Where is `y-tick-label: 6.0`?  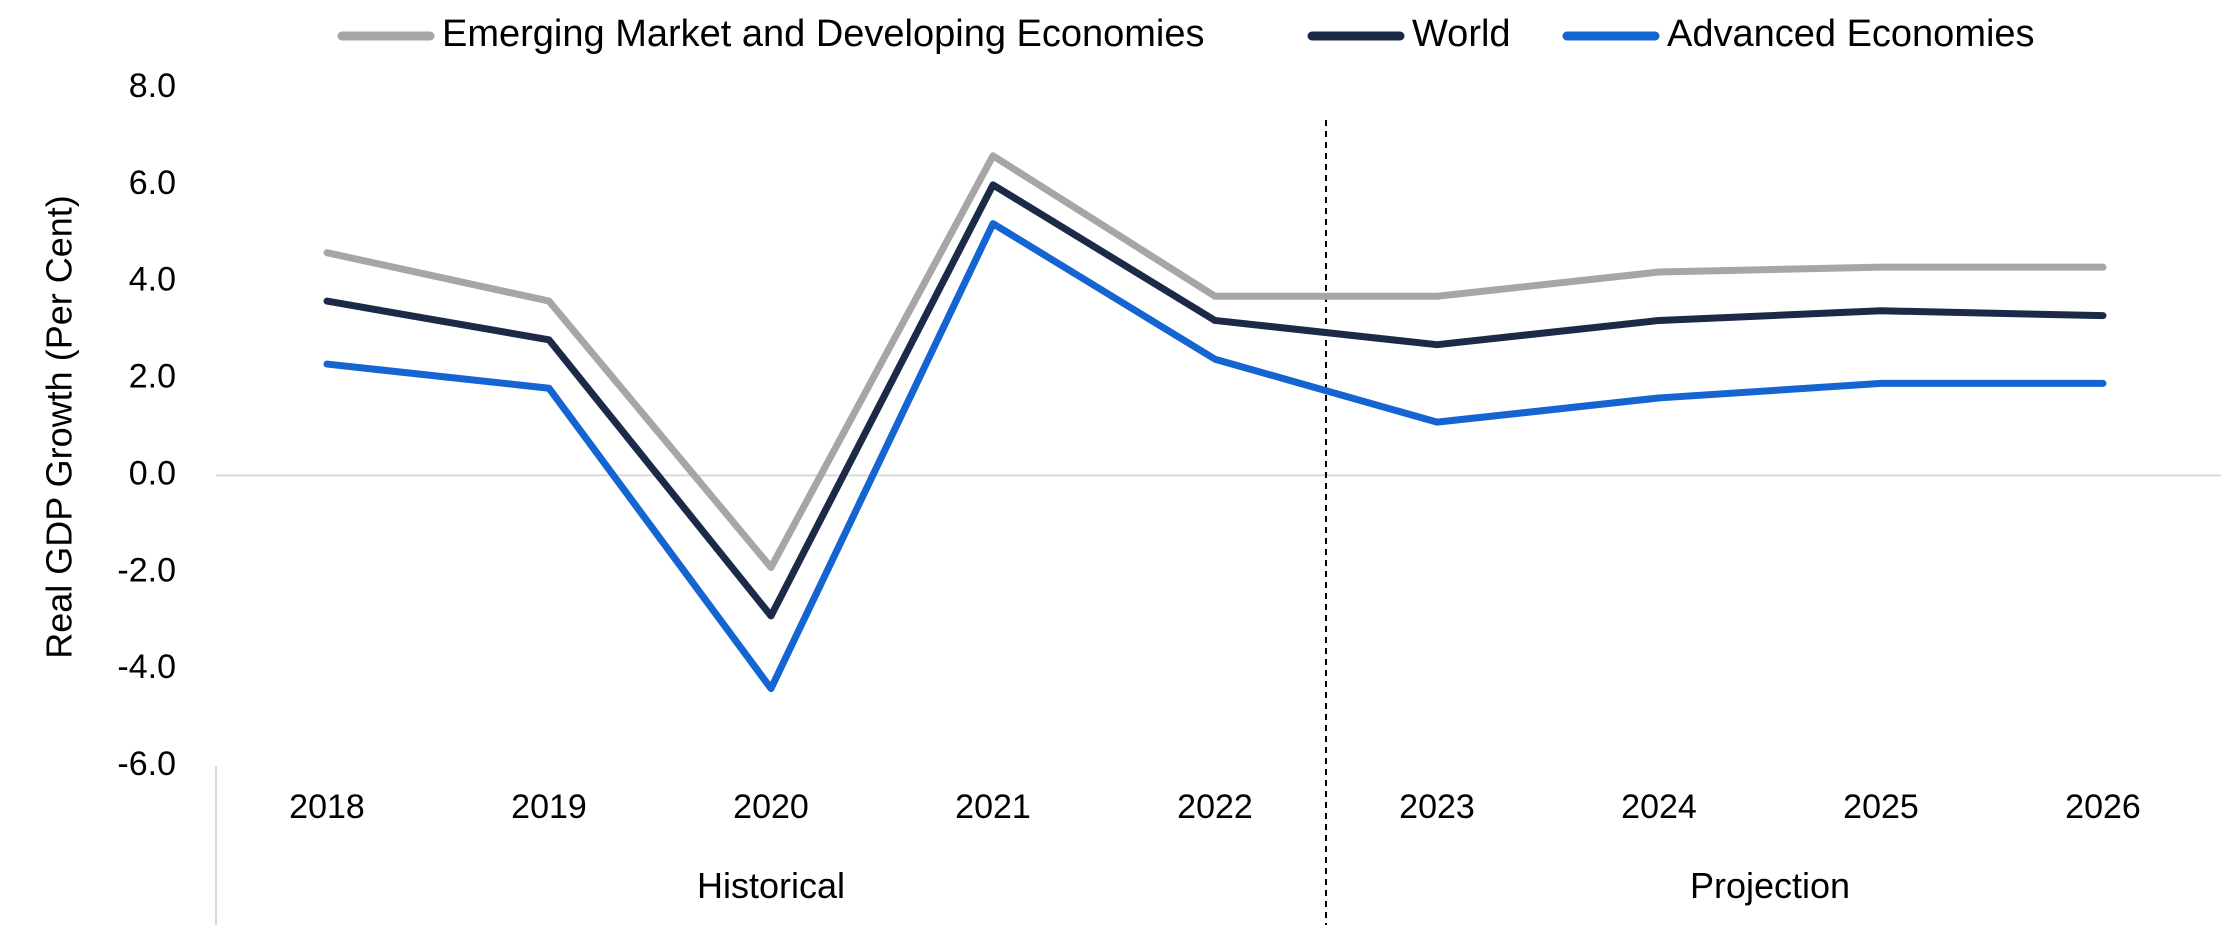
y-tick-label: 6.0 is located at coordinates (152, 183).